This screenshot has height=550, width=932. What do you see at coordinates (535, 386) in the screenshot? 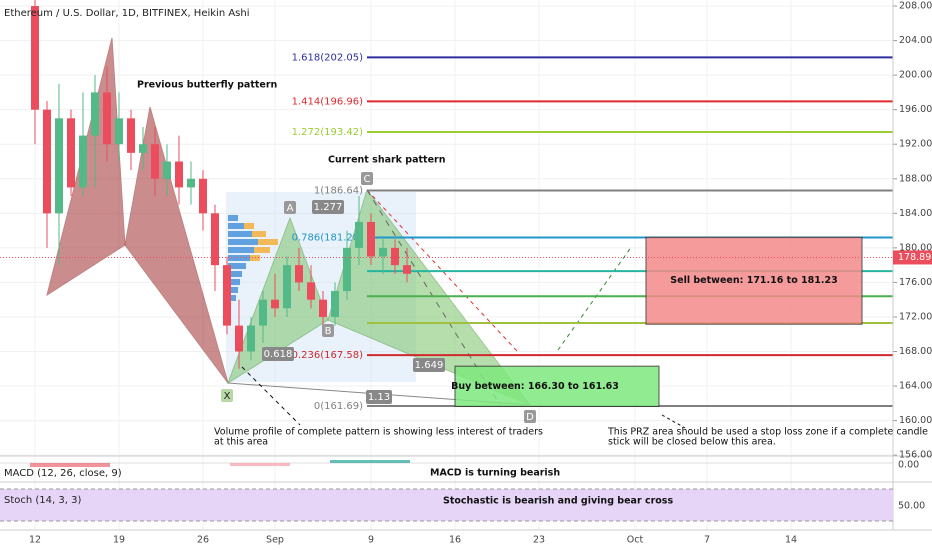
I see `buy-zone-label: Buy between: 166.30 to 161.63` at bounding box center [535, 386].